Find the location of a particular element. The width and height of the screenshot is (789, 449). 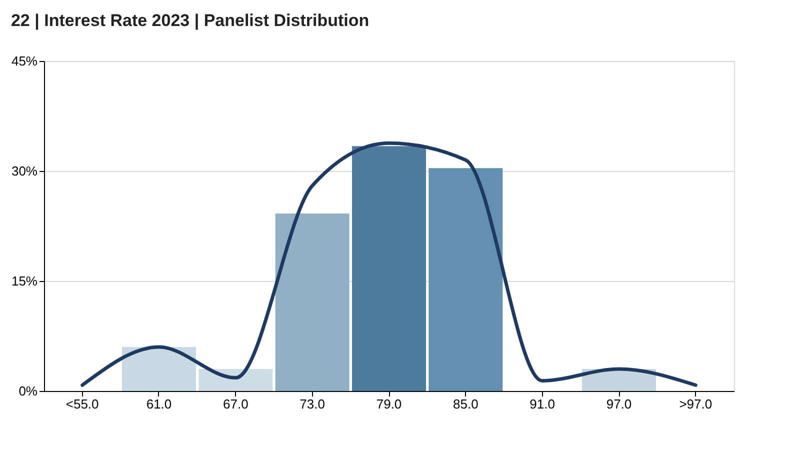

x-tick-label: 67.0 is located at coordinates (235, 404).